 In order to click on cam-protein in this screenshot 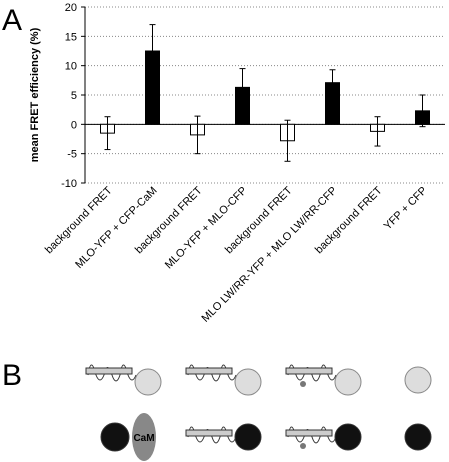, I will do `click(144, 437)`.